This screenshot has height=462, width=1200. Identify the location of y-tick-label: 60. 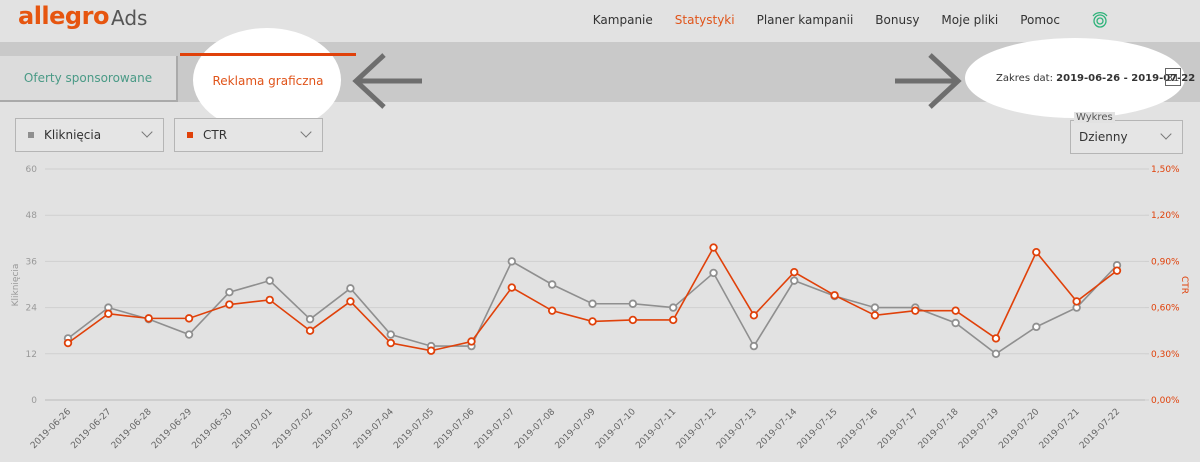
(32, 170).